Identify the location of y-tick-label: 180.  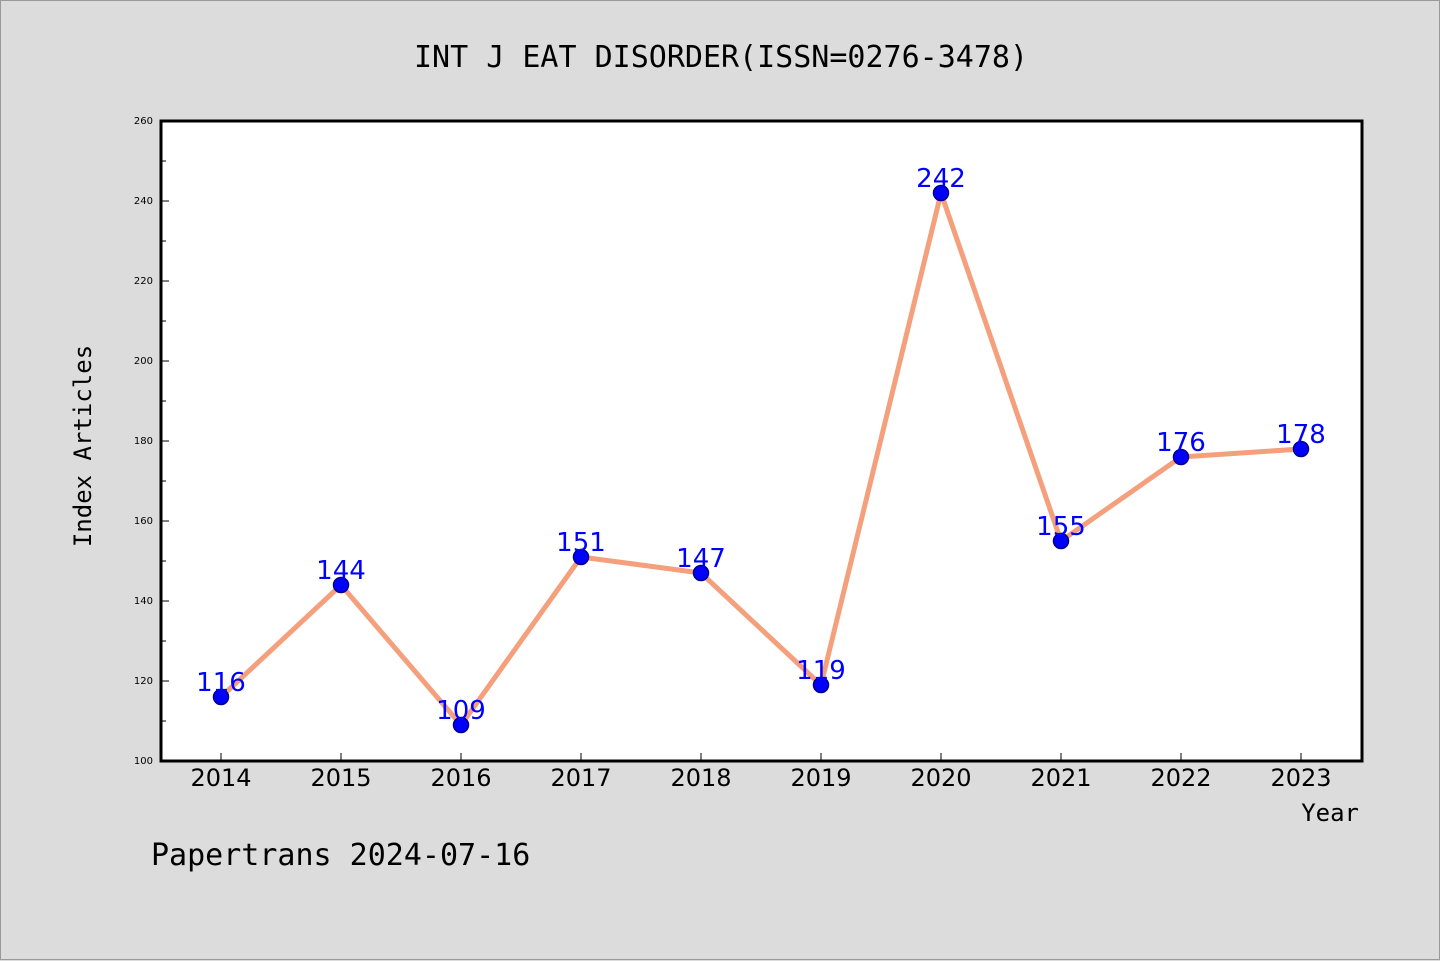
(143, 441).